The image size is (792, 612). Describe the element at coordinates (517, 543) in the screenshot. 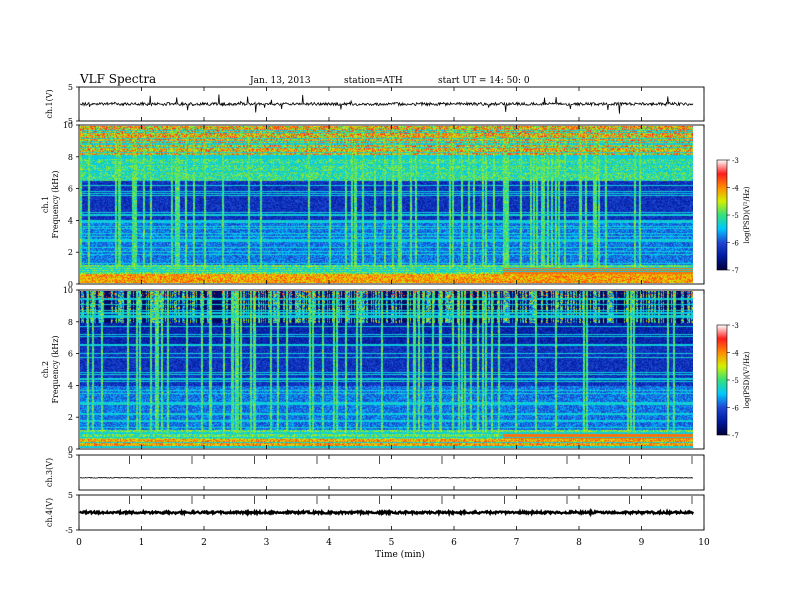

I see `x-tick-label-7: 7` at that location.